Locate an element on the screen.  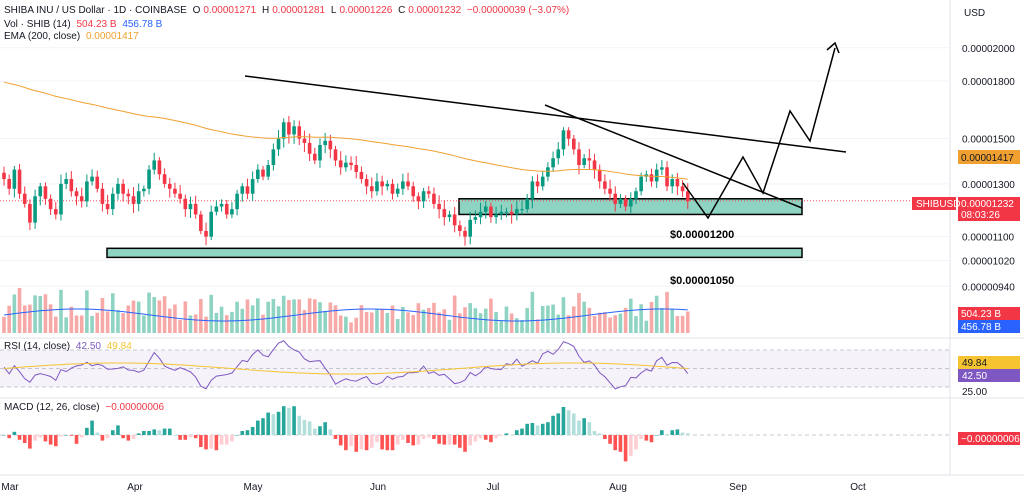
countdown-tag-text: 08:03:26 is located at coordinates (980, 215).